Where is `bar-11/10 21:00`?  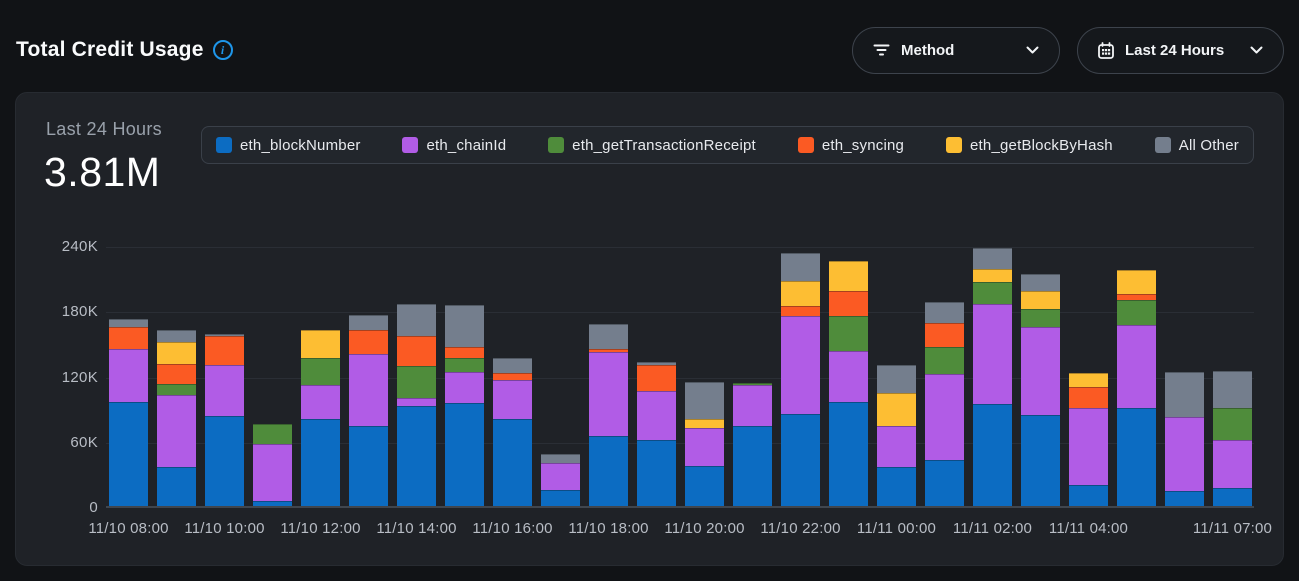 bar-11/10 21:00 is located at coordinates (752, 444).